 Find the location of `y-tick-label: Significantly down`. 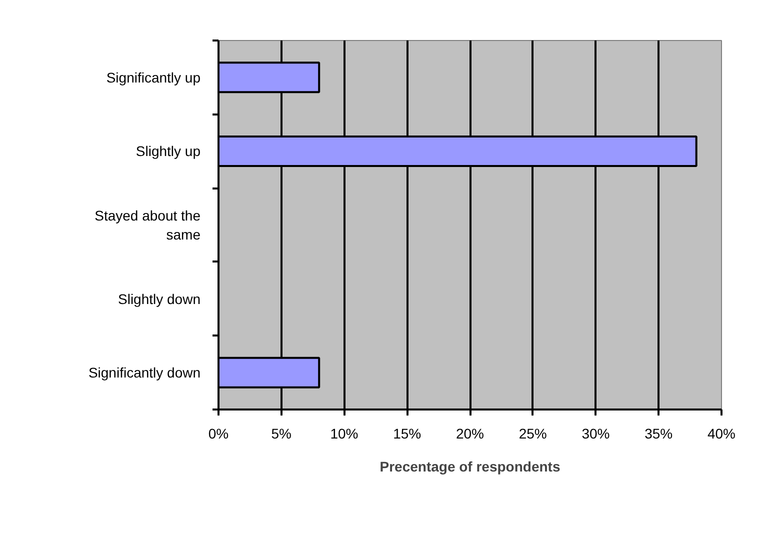

y-tick-label: Significantly down is located at coordinates (144, 372).